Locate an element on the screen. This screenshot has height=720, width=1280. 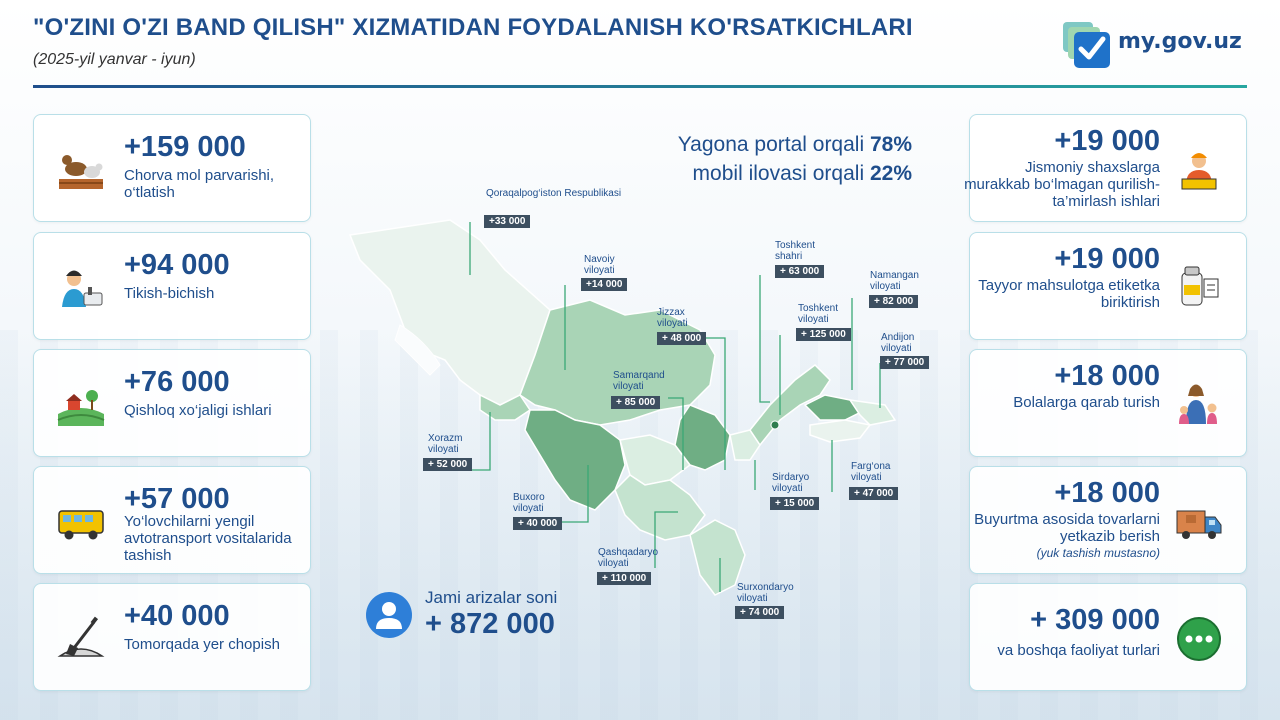
region-value-karakalpakstan: +33 000 is located at coordinates (507, 221).